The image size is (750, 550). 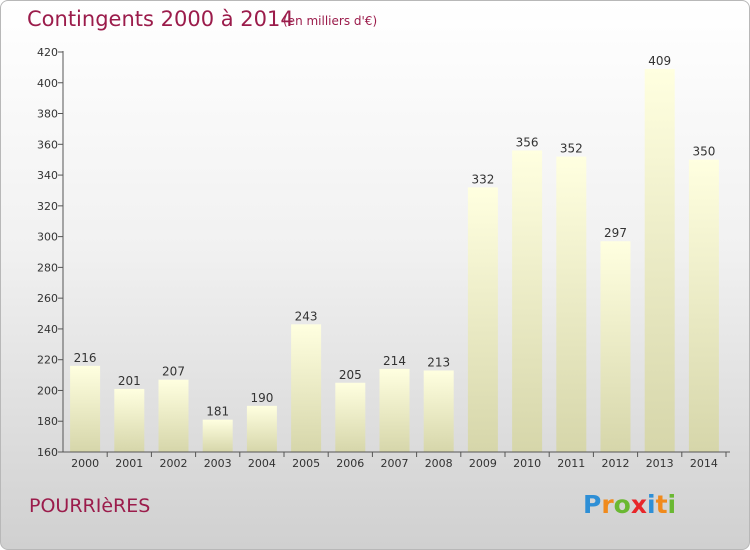 I want to click on y-tick-label: 200, so click(x=47, y=390).